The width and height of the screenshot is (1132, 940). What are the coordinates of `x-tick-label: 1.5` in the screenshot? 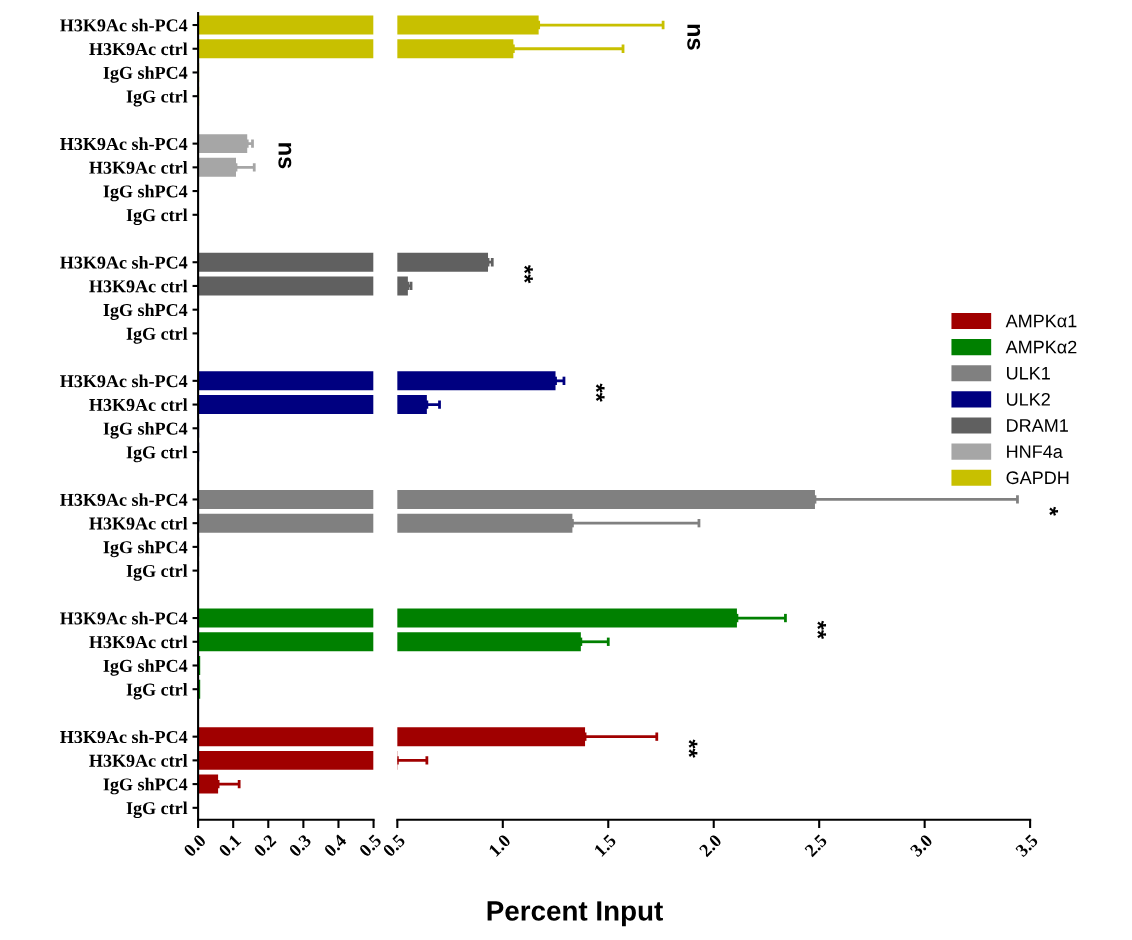 It's located at (605, 845).